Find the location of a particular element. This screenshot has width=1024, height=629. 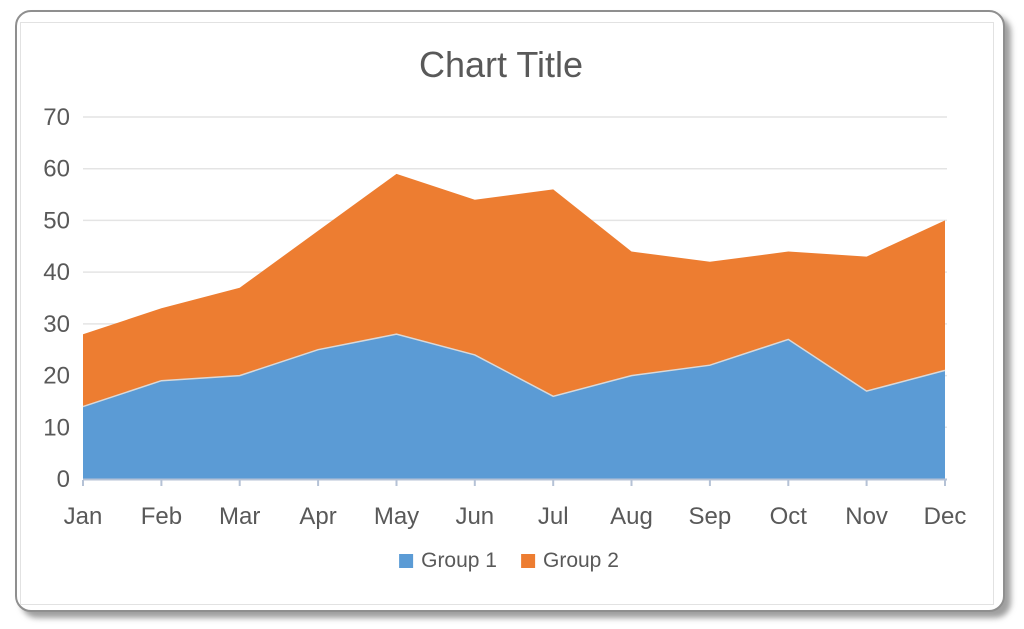

y-axis-label: 30 is located at coordinates (56, 324).